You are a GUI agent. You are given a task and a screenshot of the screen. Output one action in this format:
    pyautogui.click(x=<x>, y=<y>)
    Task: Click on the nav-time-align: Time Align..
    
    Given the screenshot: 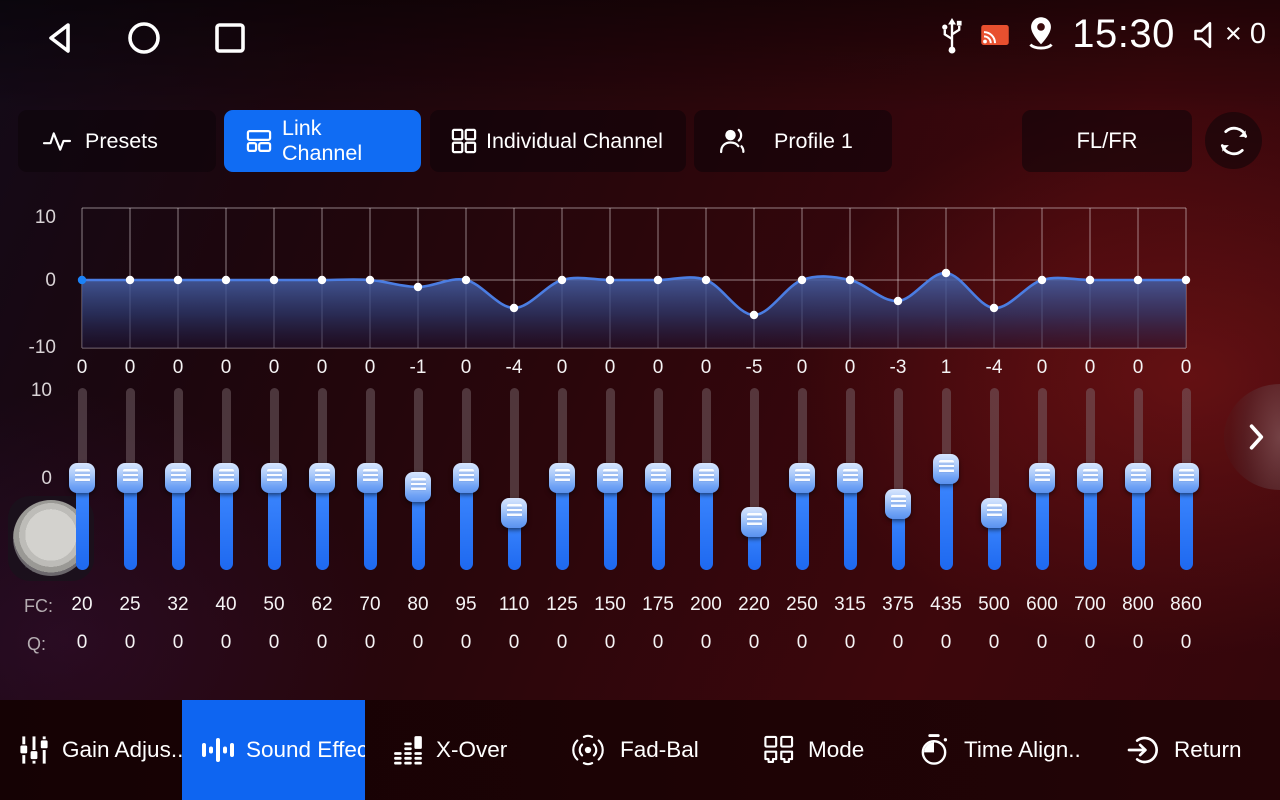 What is the action you would take?
    pyautogui.click(x=998, y=750)
    